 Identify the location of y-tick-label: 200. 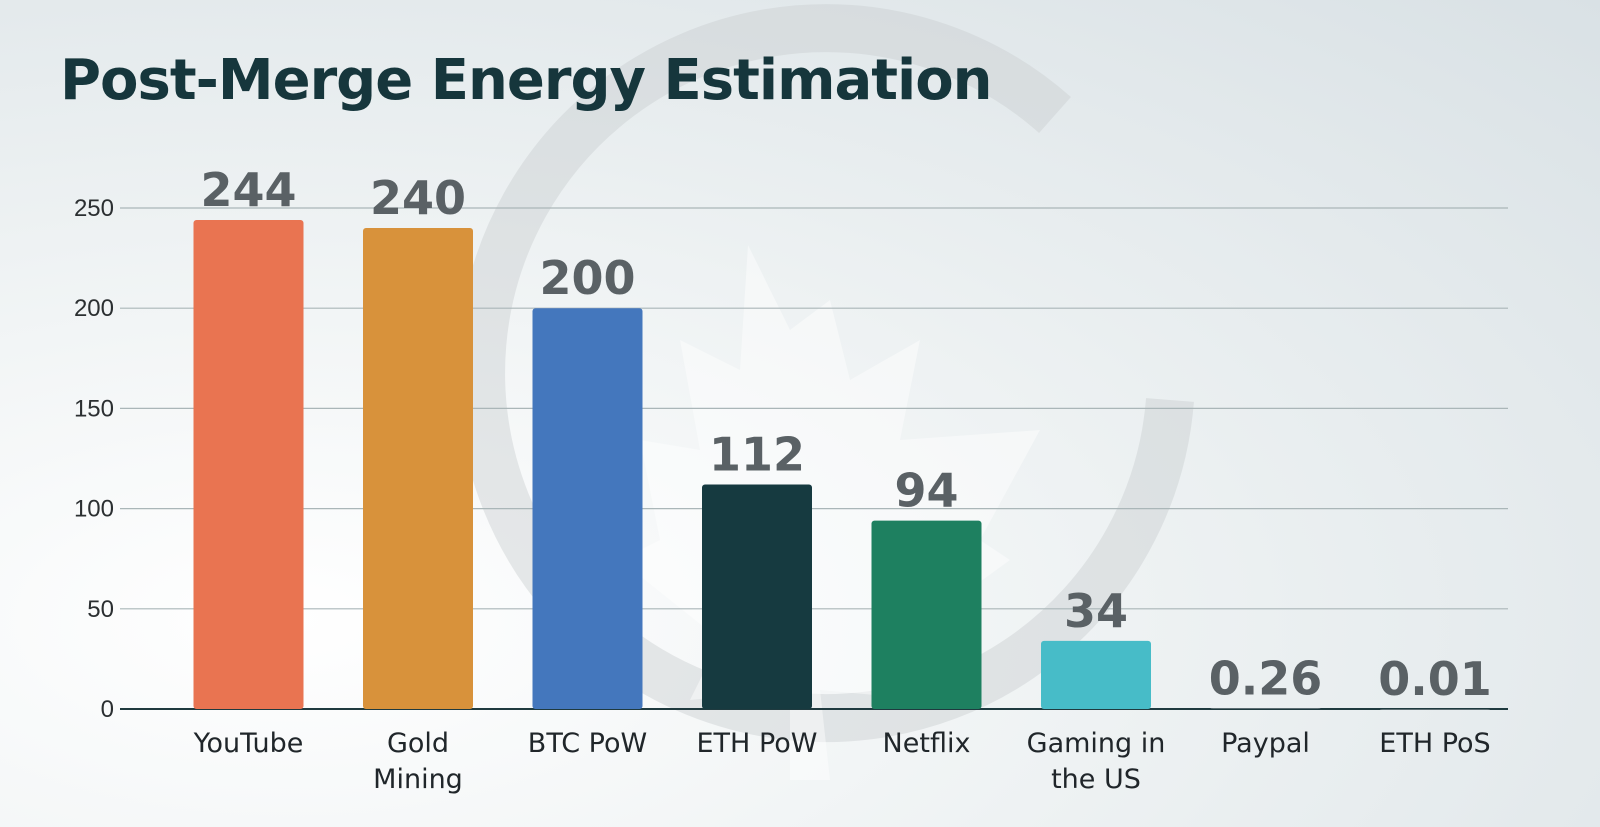
(94, 308).